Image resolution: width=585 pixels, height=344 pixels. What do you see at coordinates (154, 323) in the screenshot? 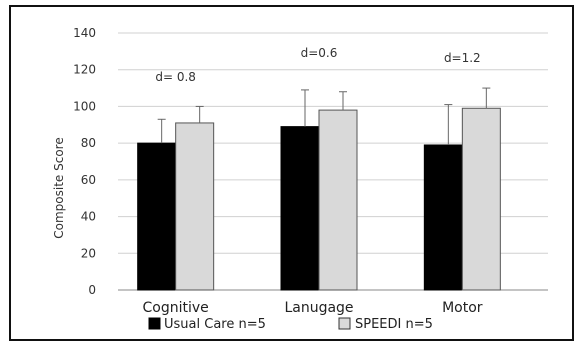
I see `legend-swatch-usual-care` at bounding box center [154, 323].